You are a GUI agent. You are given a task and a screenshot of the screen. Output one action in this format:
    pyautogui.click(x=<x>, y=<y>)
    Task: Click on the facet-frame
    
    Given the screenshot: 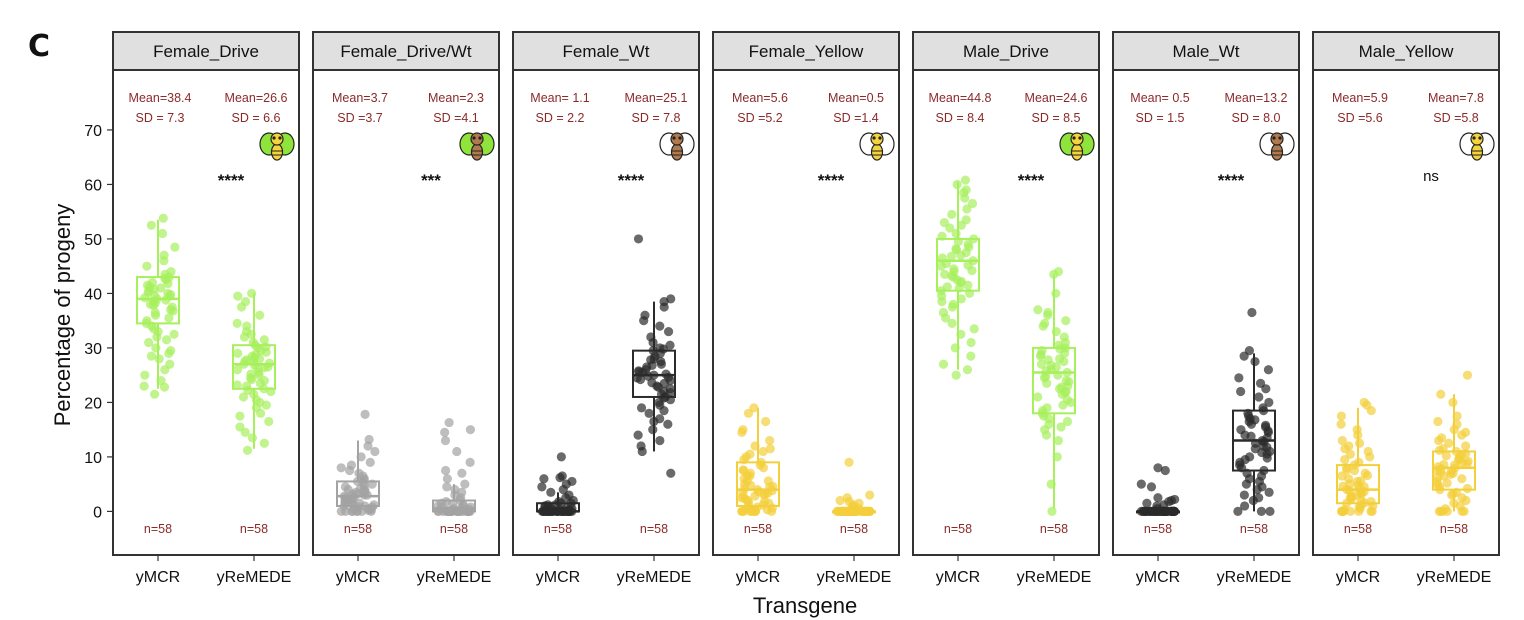 What is the action you would take?
    pyautogui.click(x=1006, y=312)
    